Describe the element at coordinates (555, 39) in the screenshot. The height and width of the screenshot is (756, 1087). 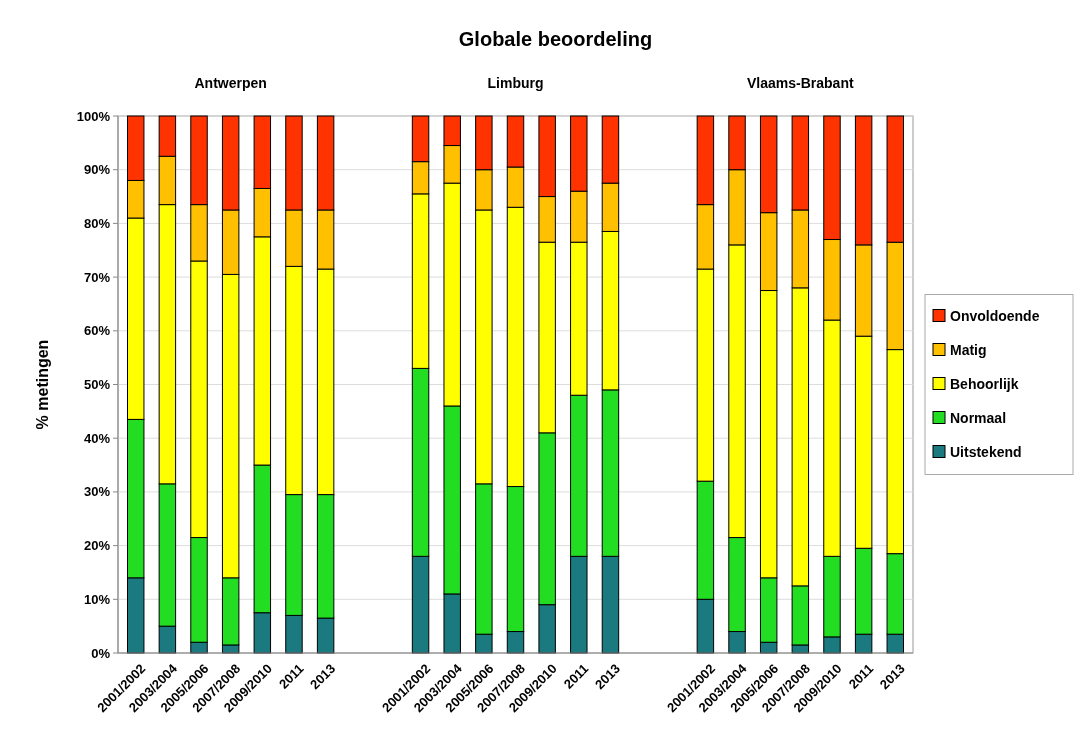
I see `chart-title: Globale beoordeling` at that location.